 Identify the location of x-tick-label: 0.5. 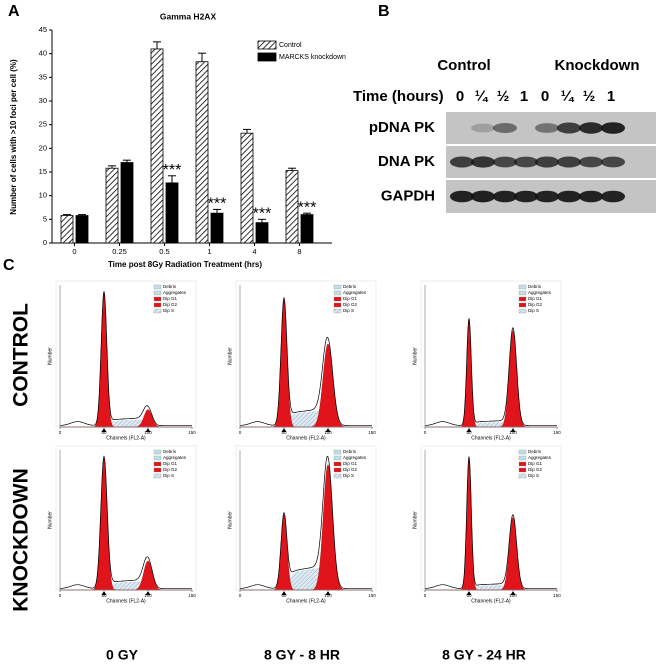
(164, 251).